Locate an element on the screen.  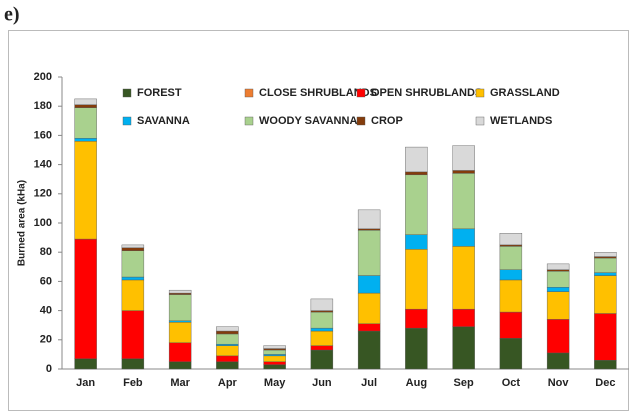
legend-label: WETLANDS is located at coordinates (521, 121).